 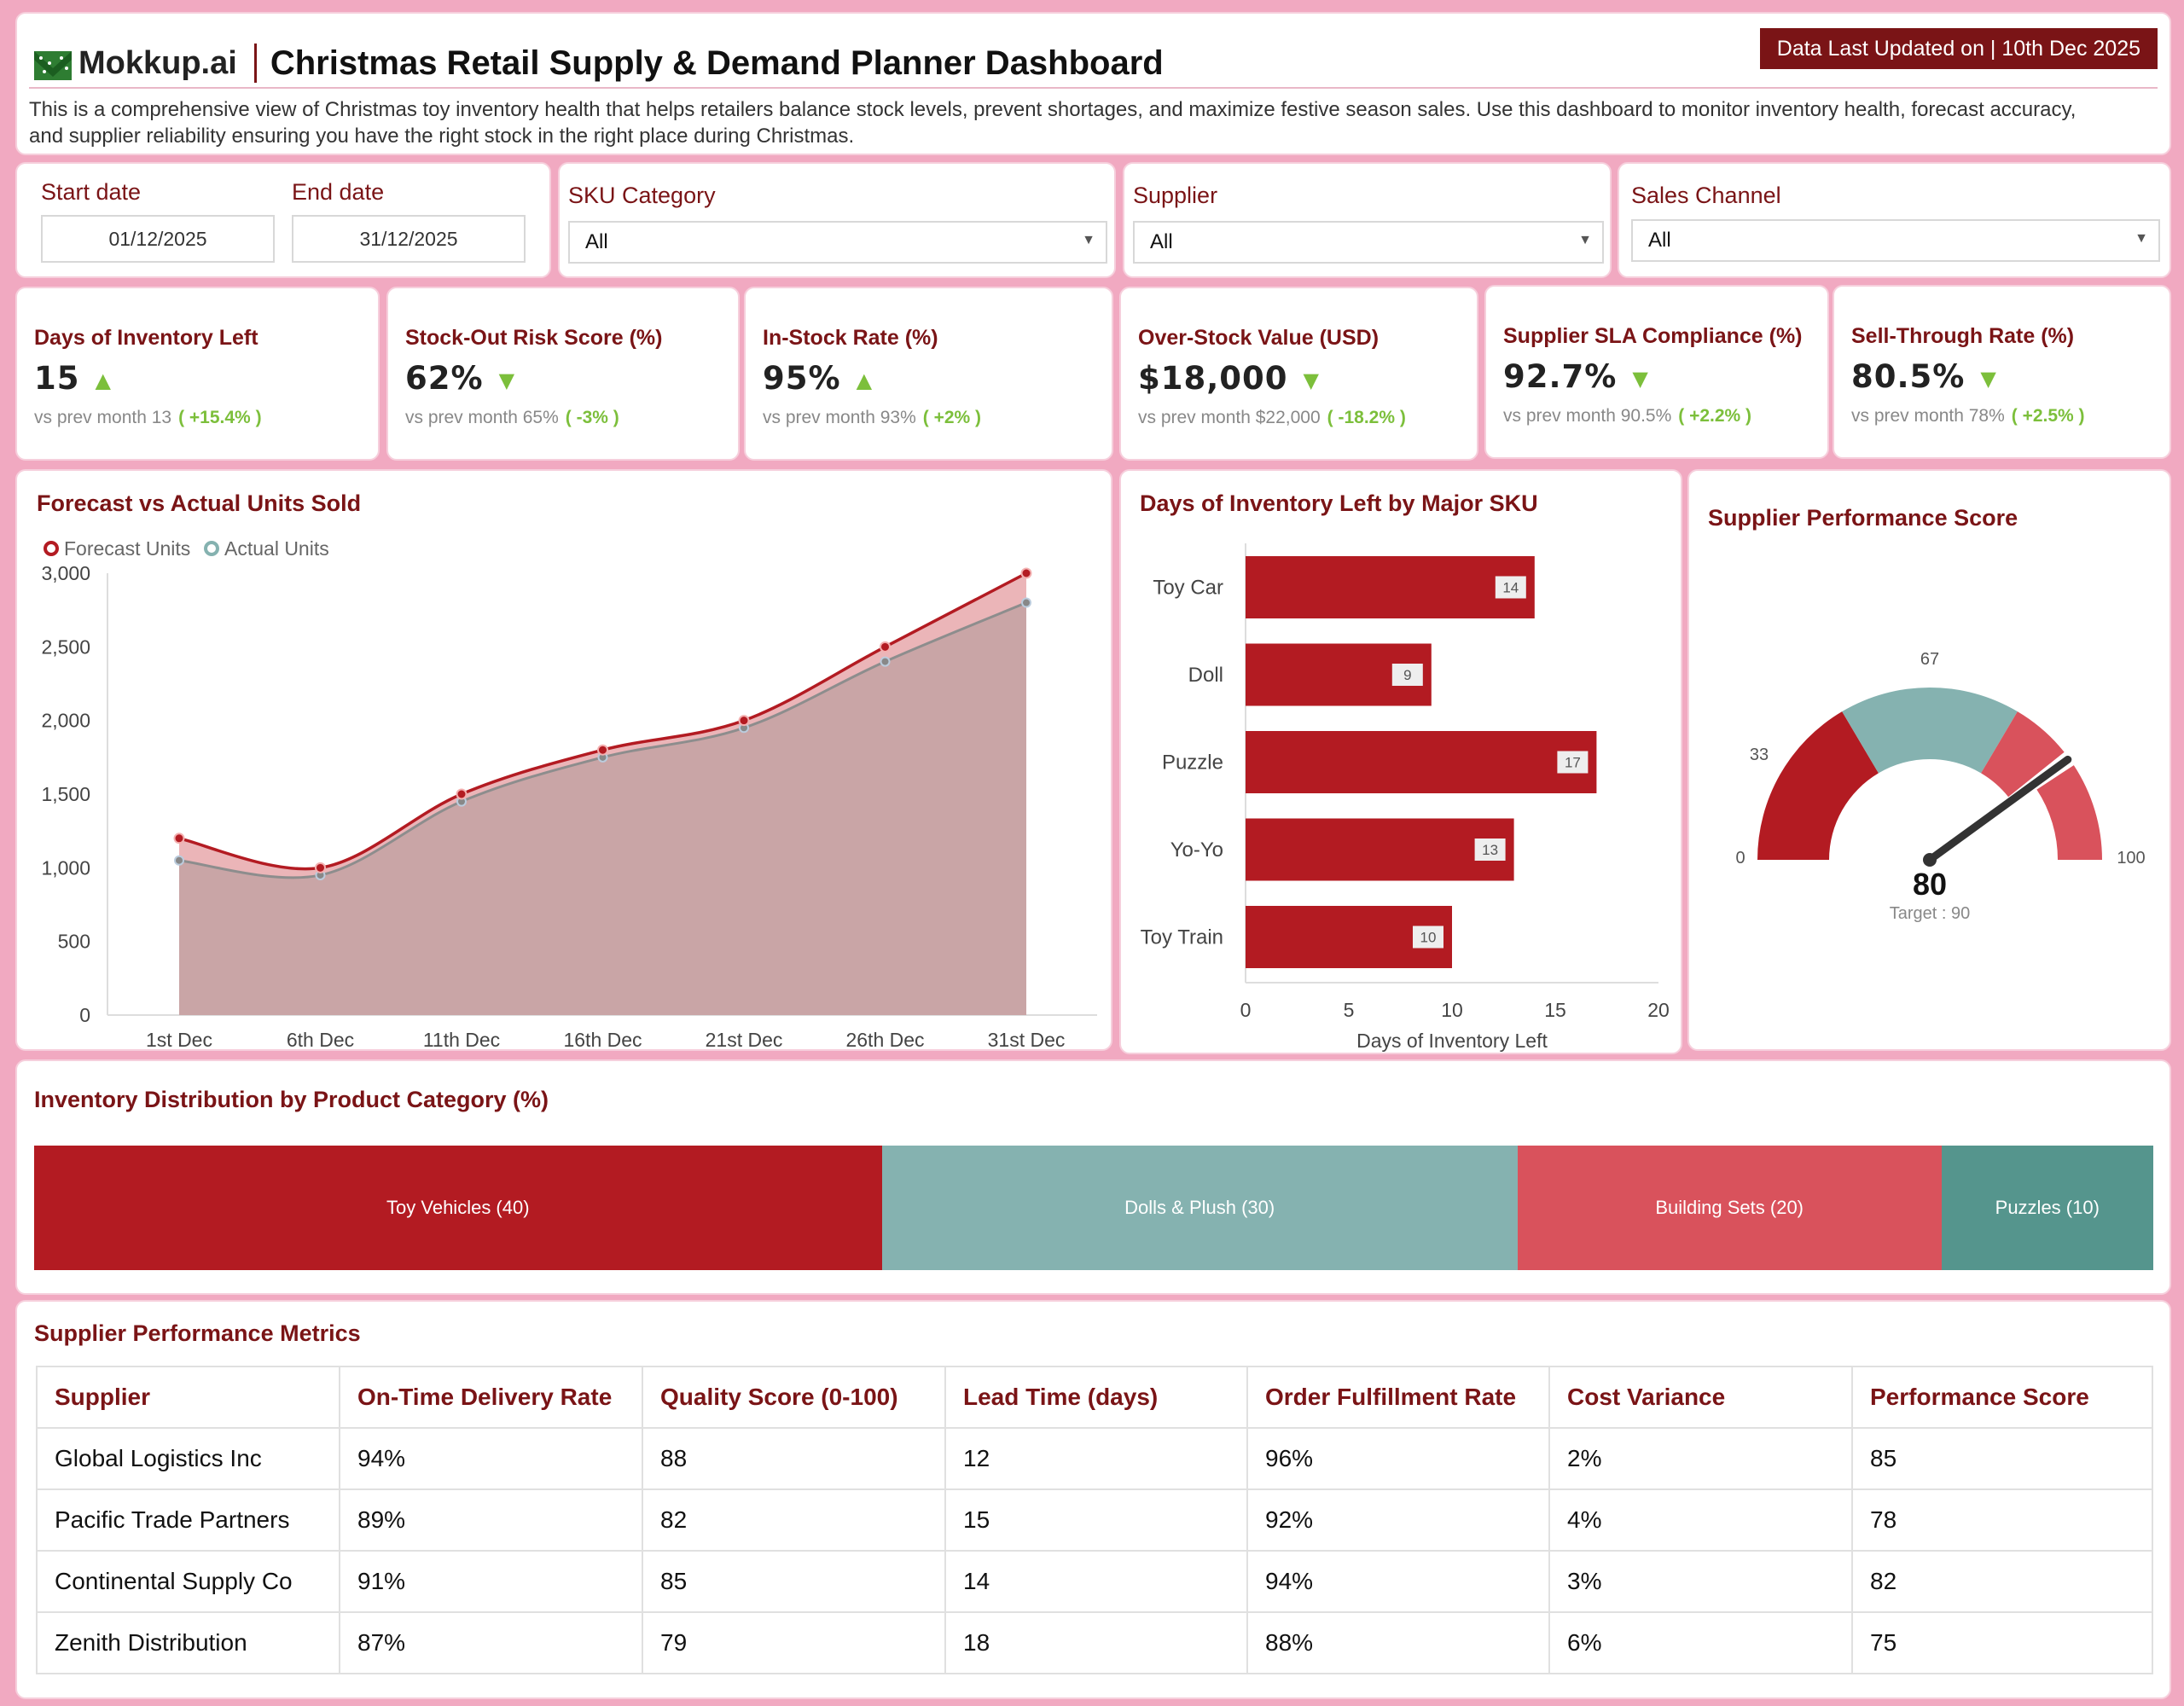 I want to click on chart-title: Days of Inventory Left by Major SKU, so click(x=1339, y=503).